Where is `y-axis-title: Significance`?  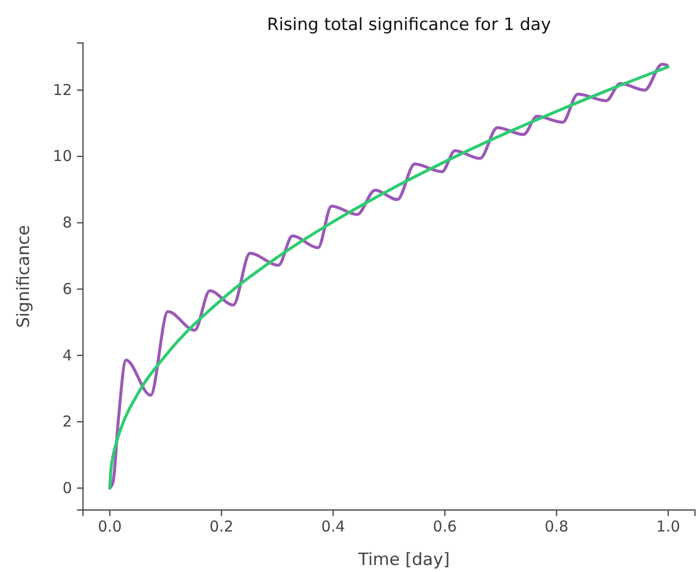 y-axis-title: Significance is located at coordinates (24, 276).